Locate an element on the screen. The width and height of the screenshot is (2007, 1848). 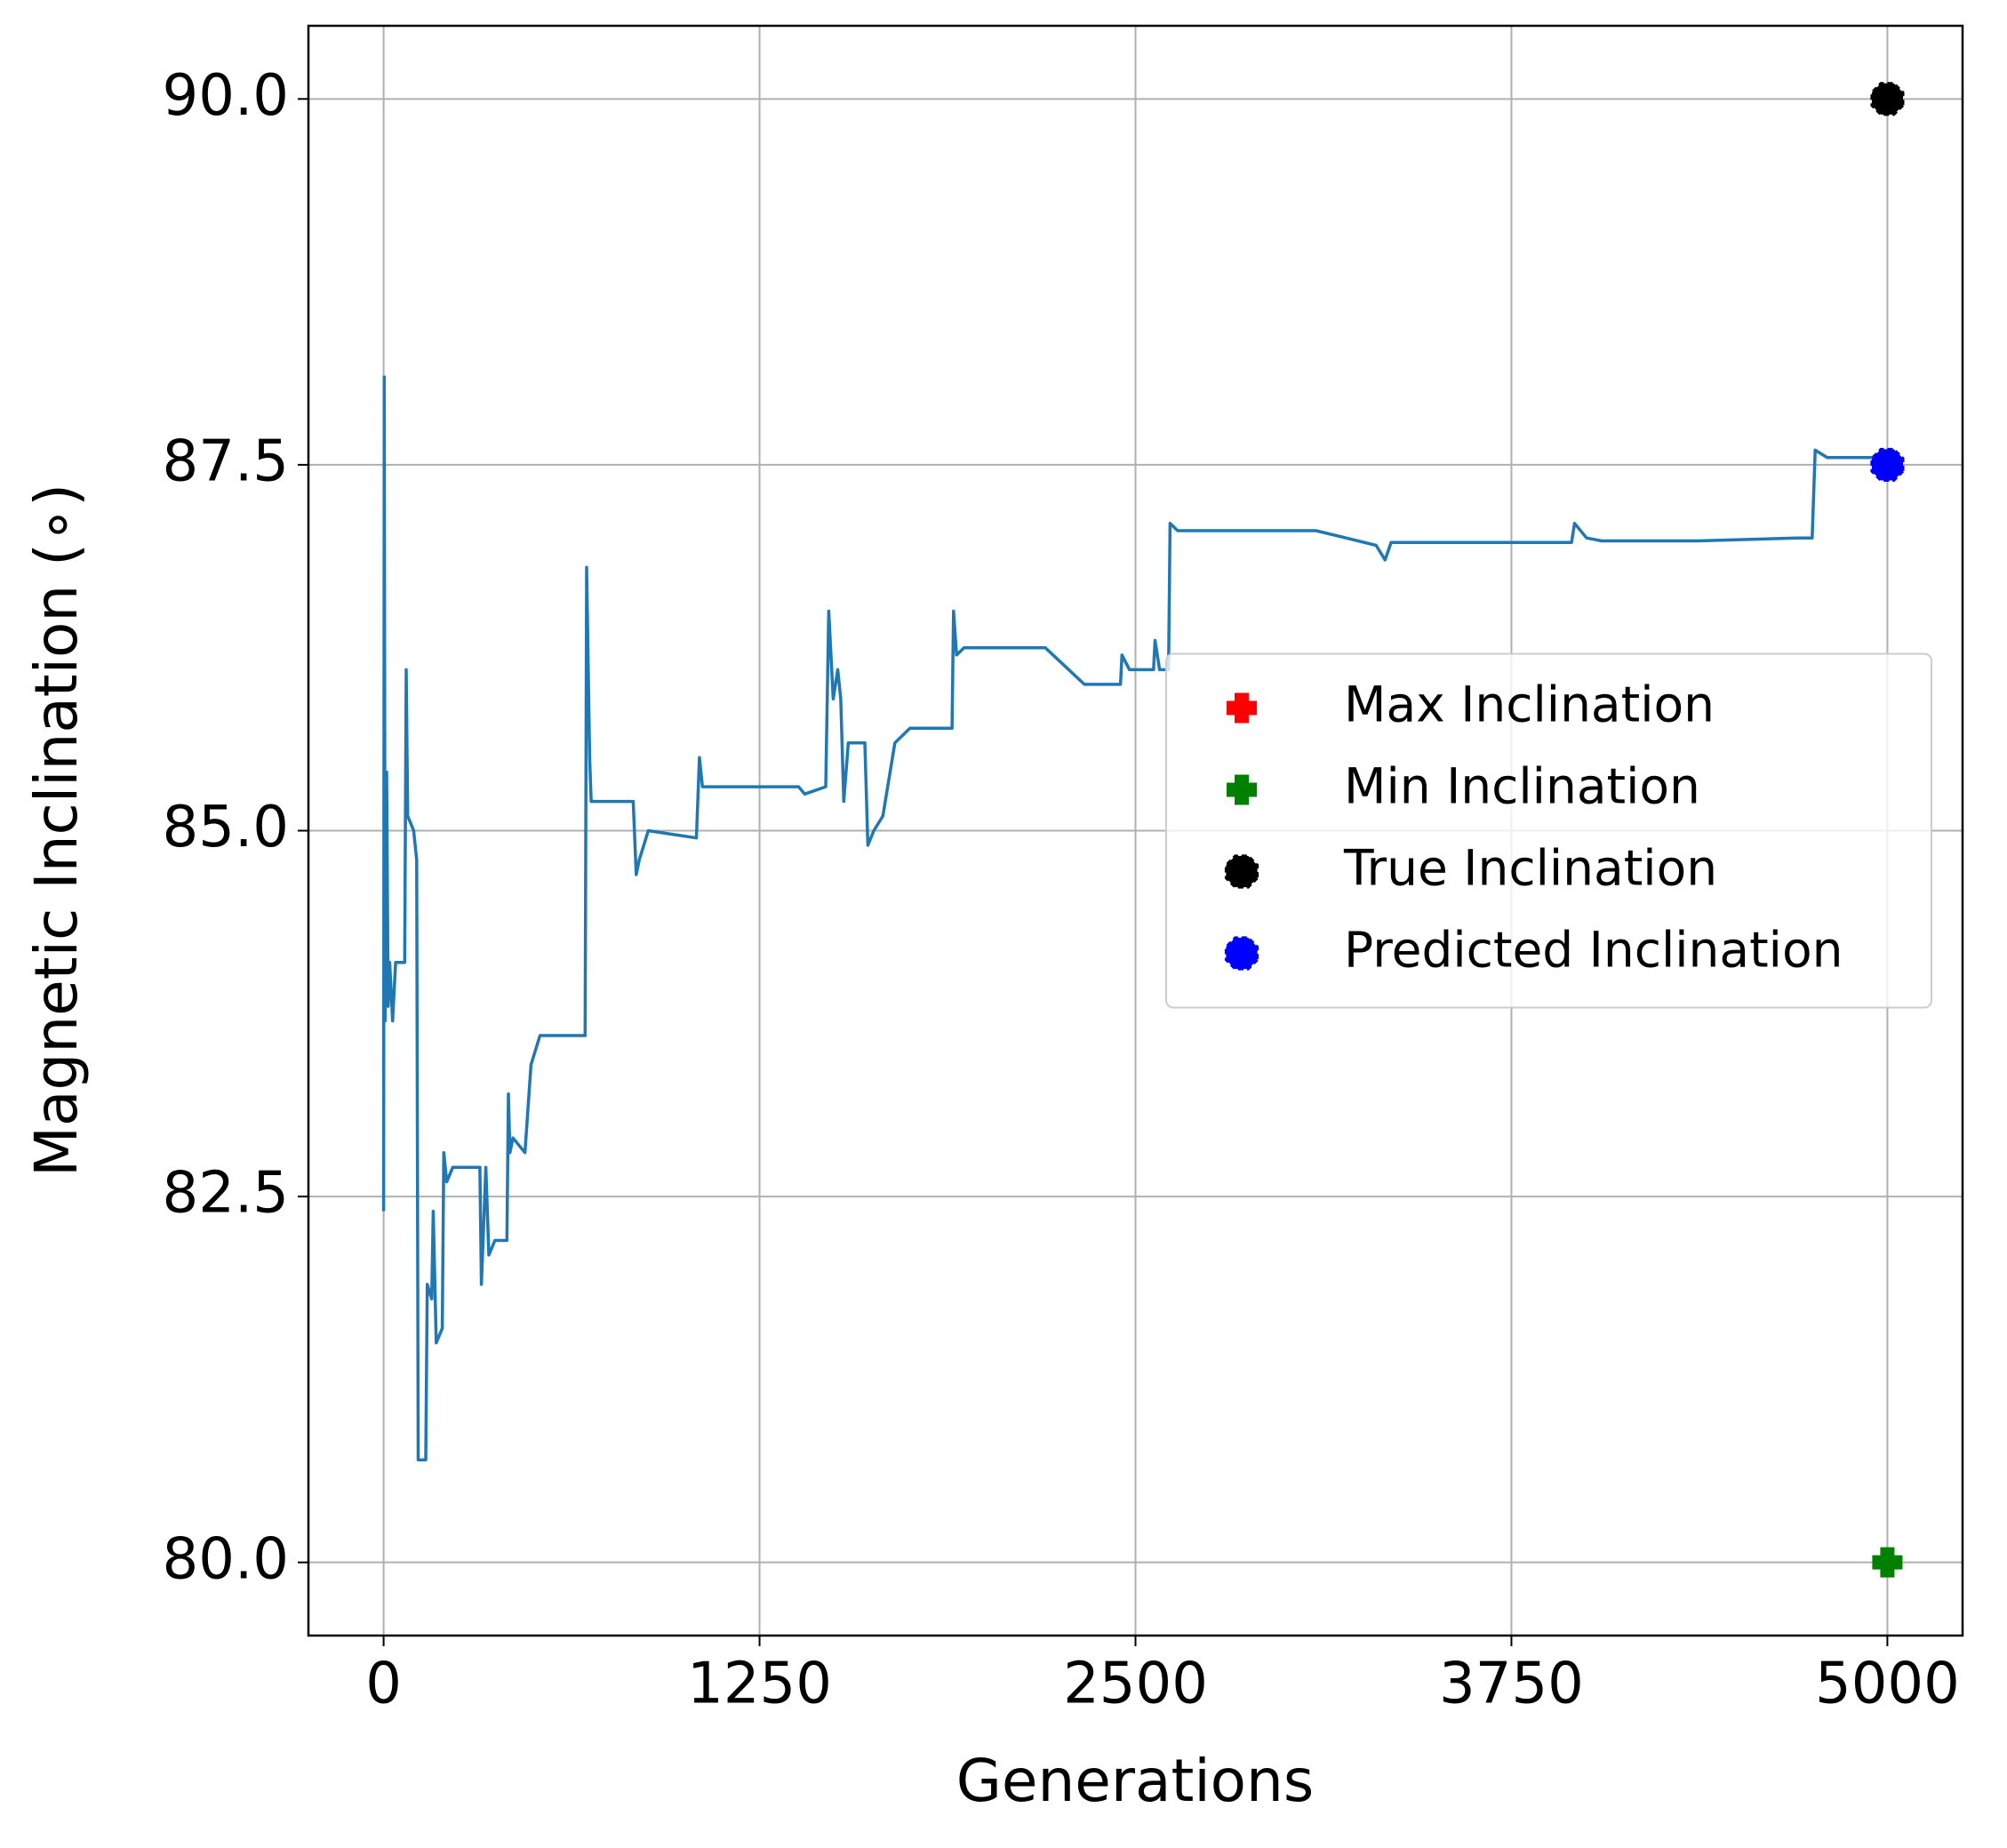
y-tick-label: 82.5 is located at coordinates (226, 1194).